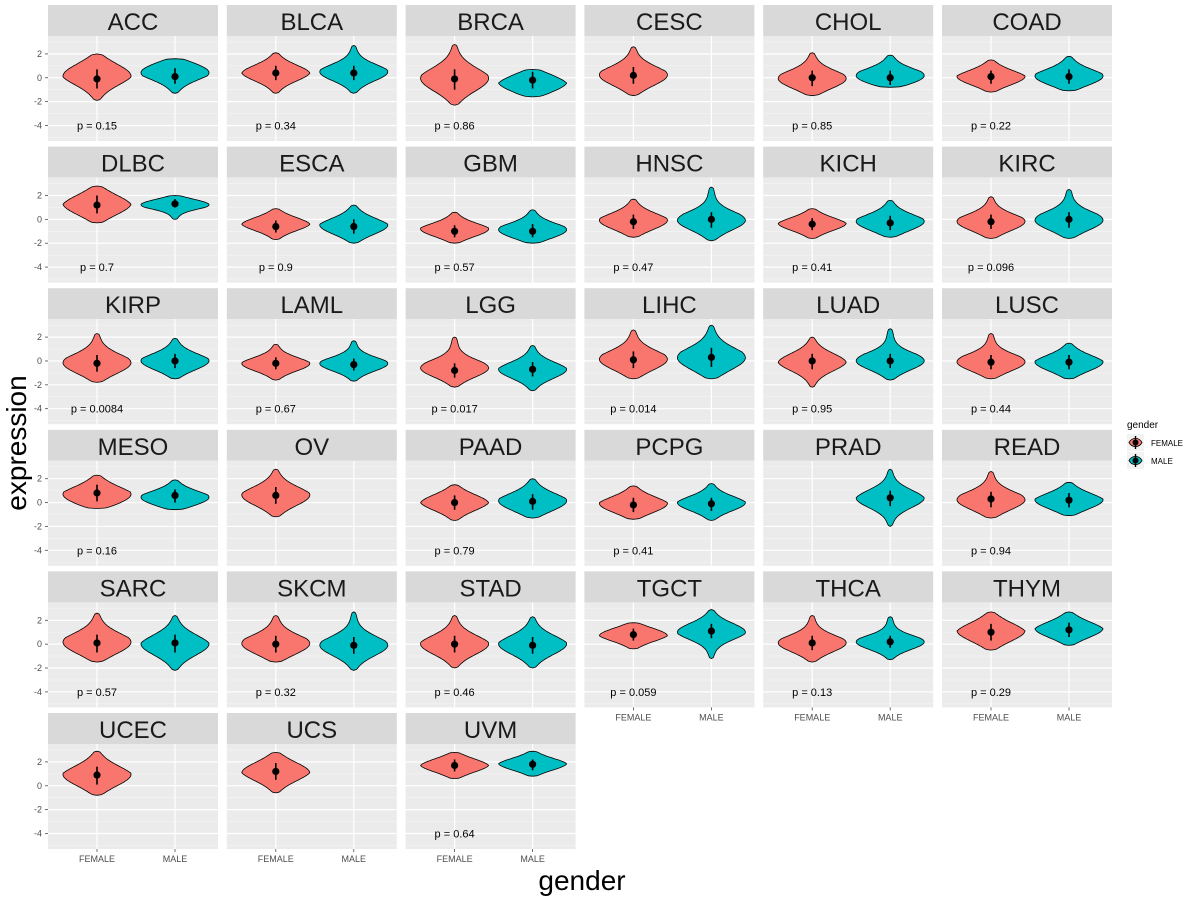 This screenshot has height=905, width=1200. What do you see at coordinates (991, 126) in the screenshot?
I see `p-value-coad: p = 0.22` at bounding box center [991, 126].